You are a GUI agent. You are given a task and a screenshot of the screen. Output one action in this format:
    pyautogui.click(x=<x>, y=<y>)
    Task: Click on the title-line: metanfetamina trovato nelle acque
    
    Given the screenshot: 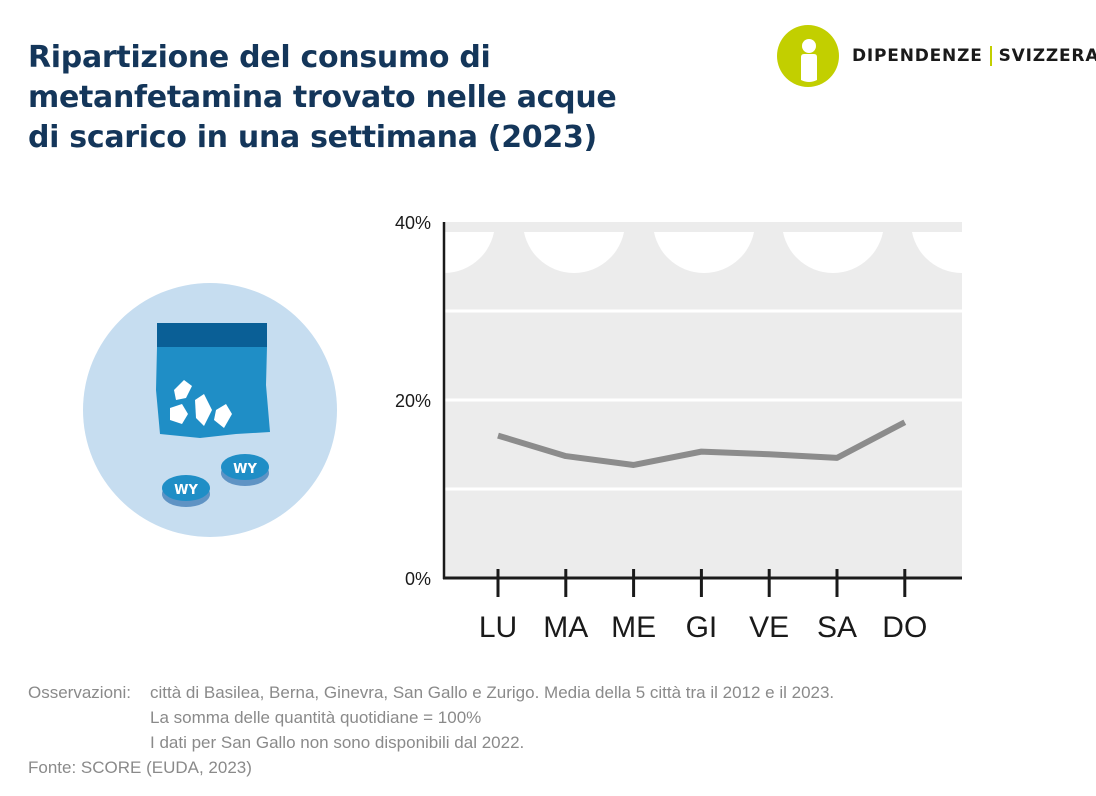 What is the action you would take?
    pyautogui.click(x=322, y=97)
    